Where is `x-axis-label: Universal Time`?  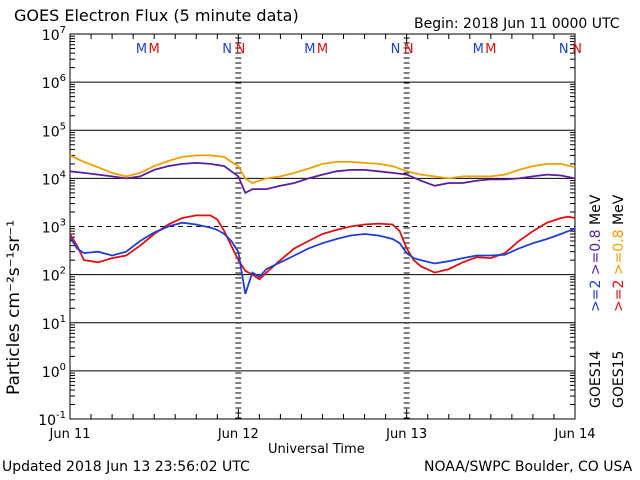 x-axis-label: Universal Time is located at coordinates (316, 449).